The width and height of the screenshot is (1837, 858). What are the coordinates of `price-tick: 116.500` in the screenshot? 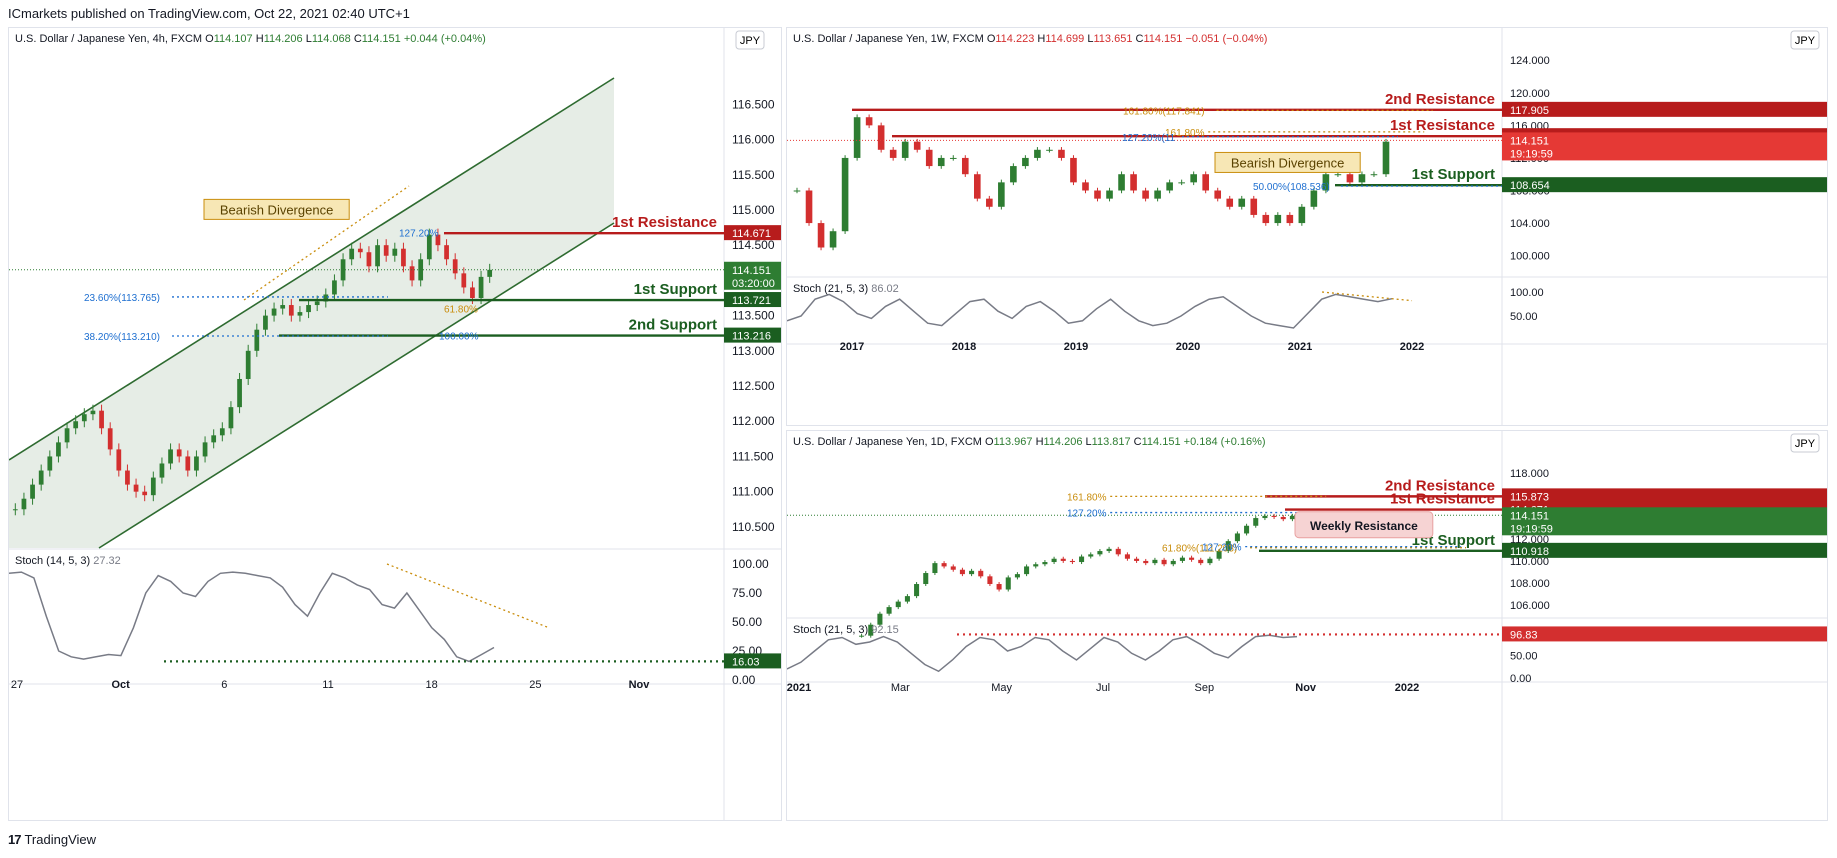 It's located at (753, 104).